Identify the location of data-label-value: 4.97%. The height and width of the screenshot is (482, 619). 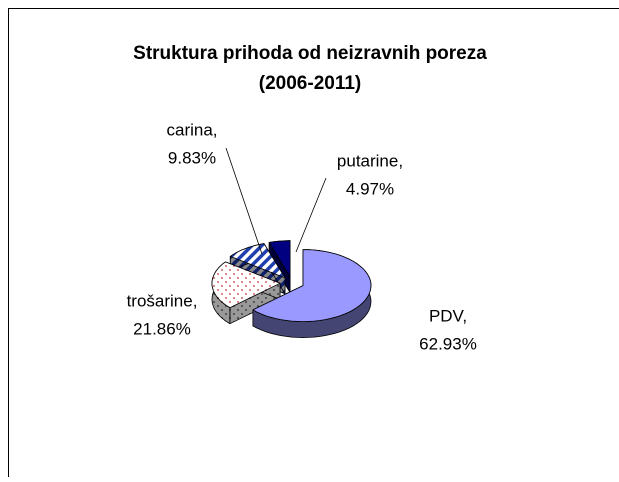
(370, 188).